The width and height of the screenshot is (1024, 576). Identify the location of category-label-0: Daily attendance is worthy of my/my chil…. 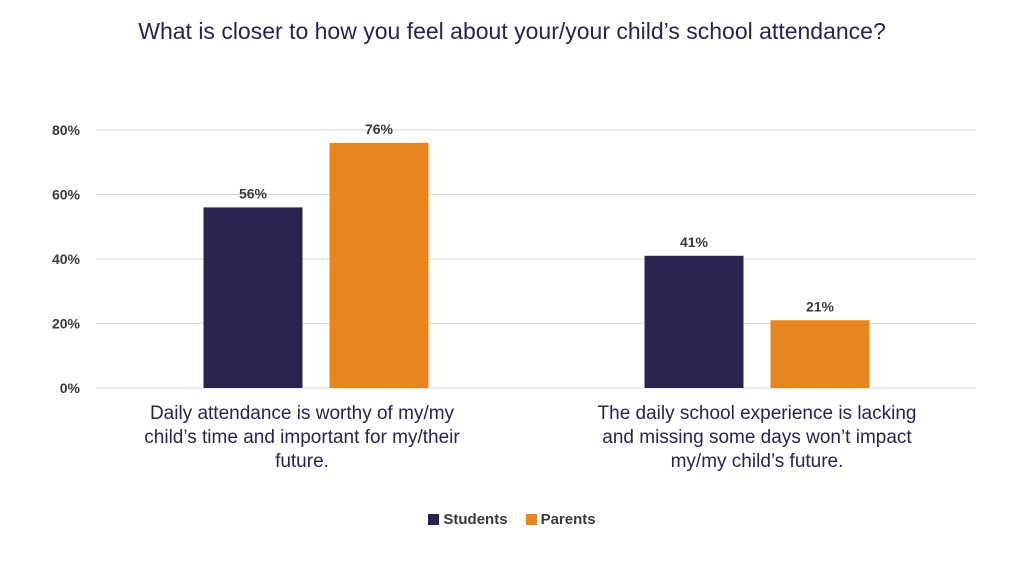
(302, 437).